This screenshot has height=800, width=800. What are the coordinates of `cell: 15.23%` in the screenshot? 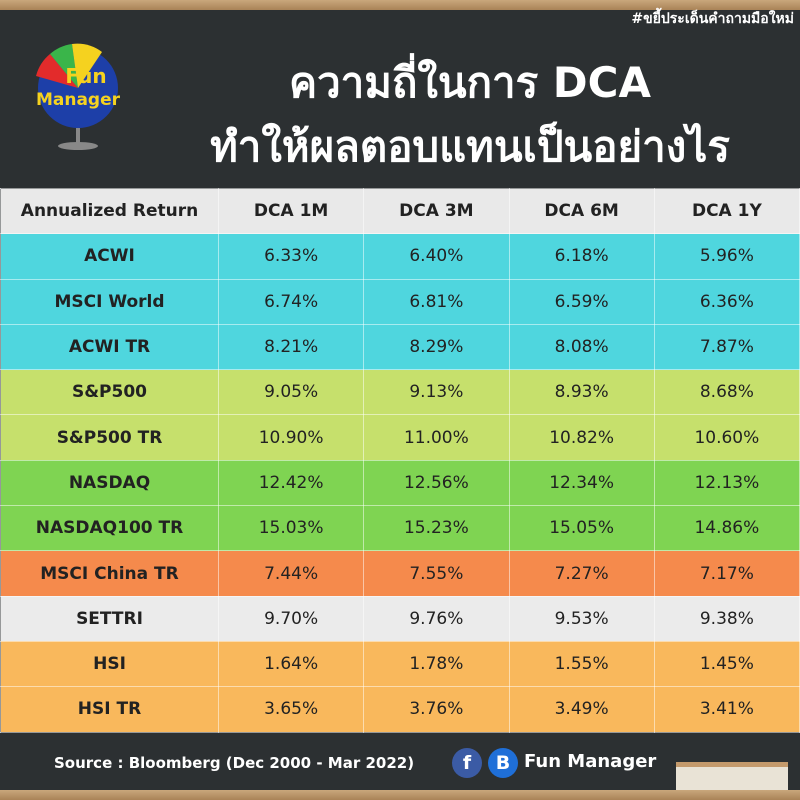 It's located at (436, 528).